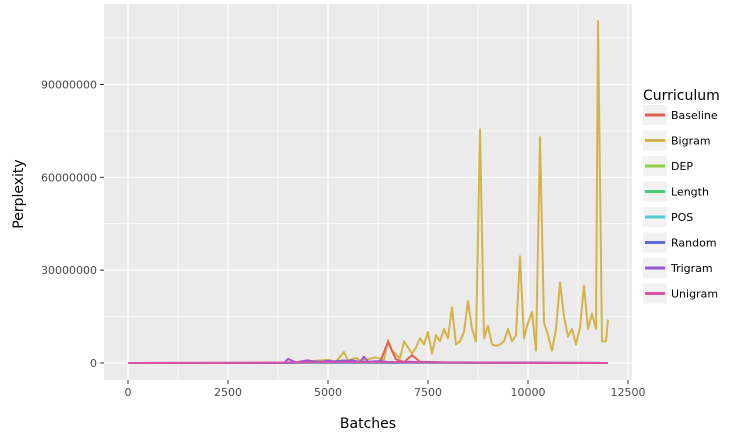 The height and width of the screenshot is (435, 731). Describe the element at coordinates (69, 270) in the screenshot. I see `y-tick-label: 30000000` at that location.